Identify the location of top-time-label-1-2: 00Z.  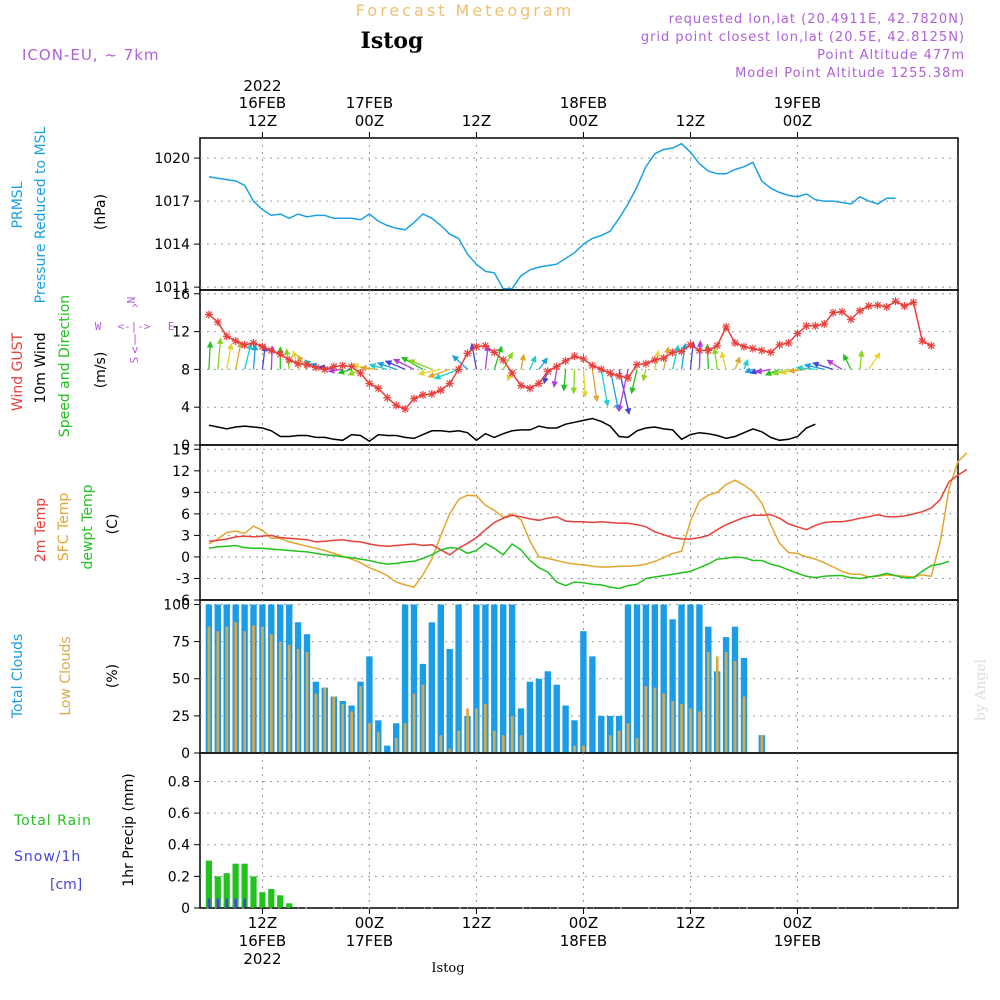
(369, 121).